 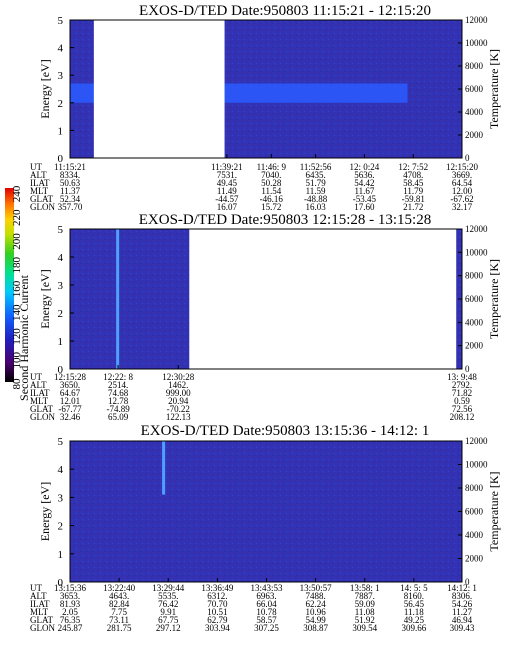 I want to click on orbit-cell: 54.99, so click(x=315, y=620).